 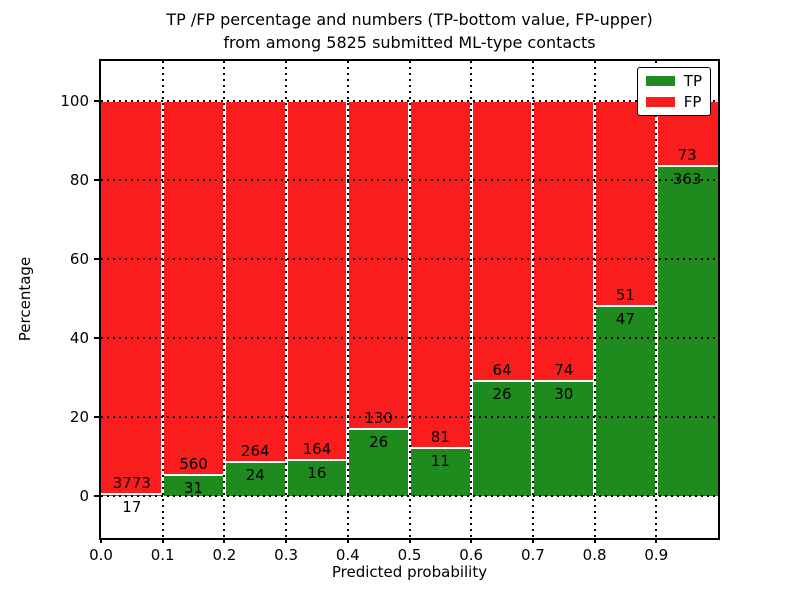 I want to click on x-tick-label: 0.0, so click(x=101, y=555).